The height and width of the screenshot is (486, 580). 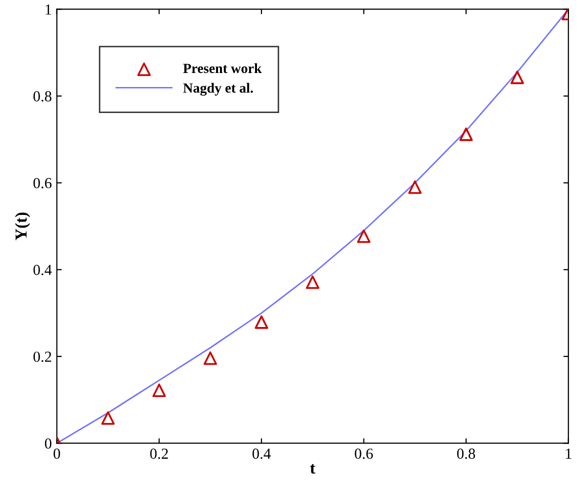 I want to click on x-tick-label: 0.8, so click(x=466, y=453).